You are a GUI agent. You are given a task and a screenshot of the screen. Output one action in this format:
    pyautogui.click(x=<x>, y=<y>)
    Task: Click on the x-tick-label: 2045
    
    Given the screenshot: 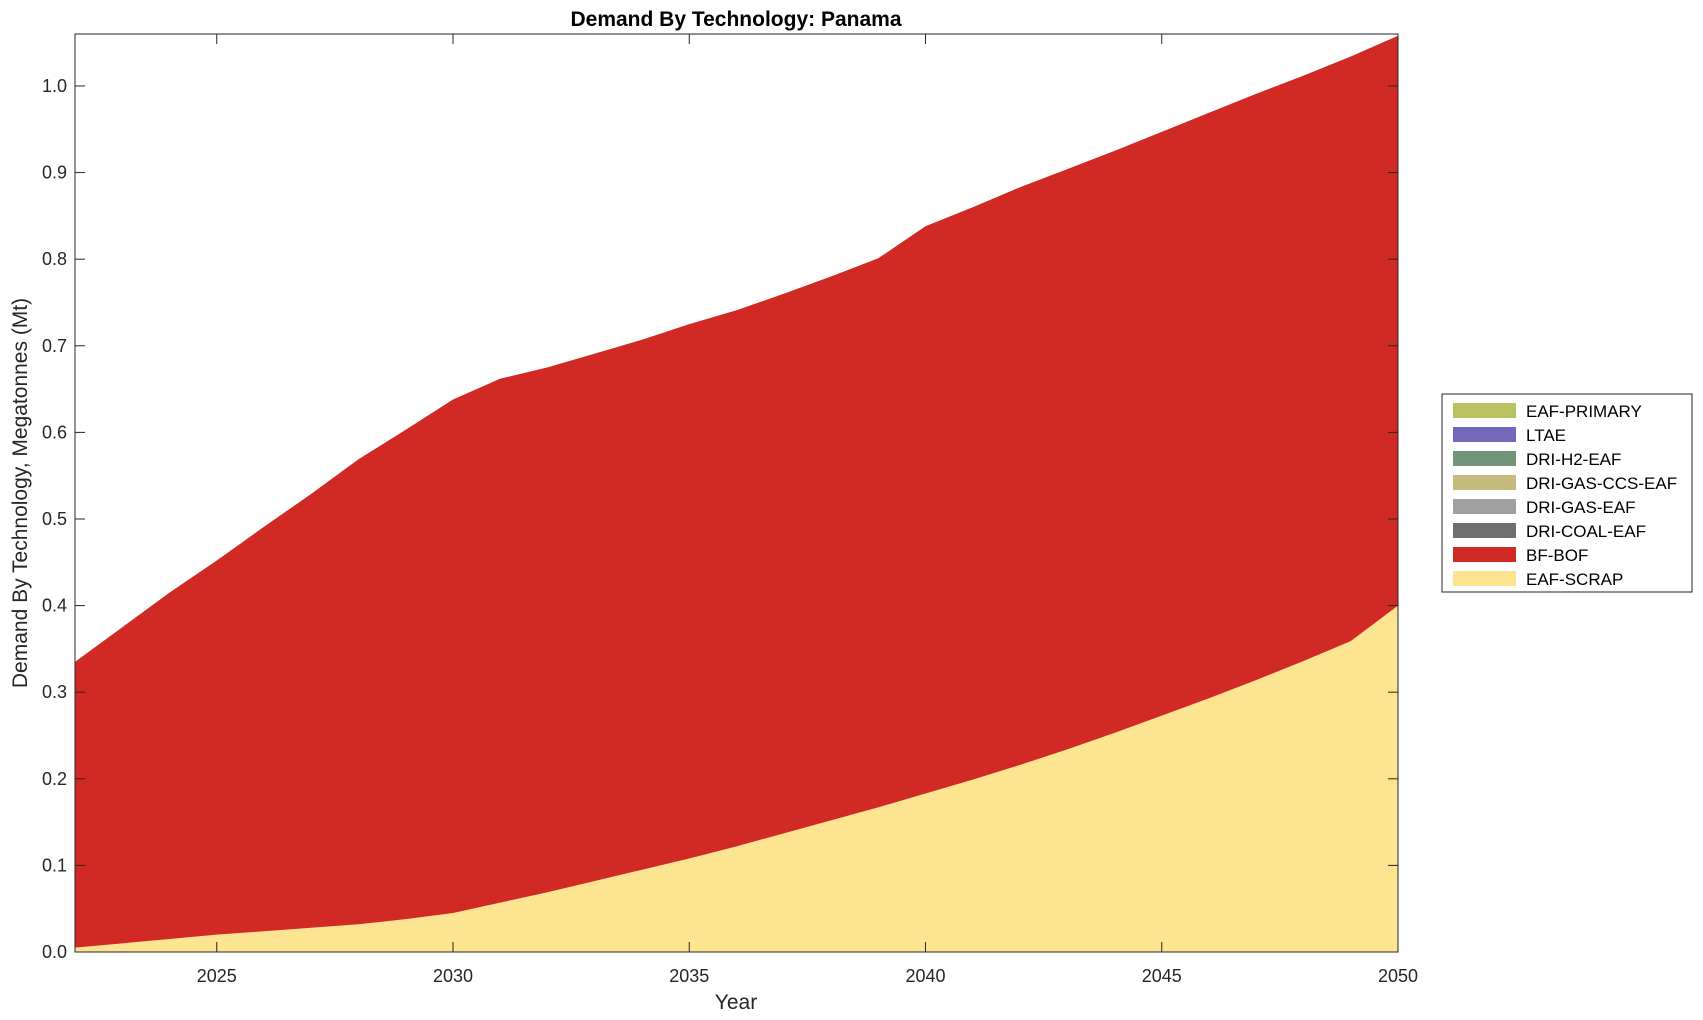 What is the action you would take?
    pyautogui.click(x=1162, y=976)
    